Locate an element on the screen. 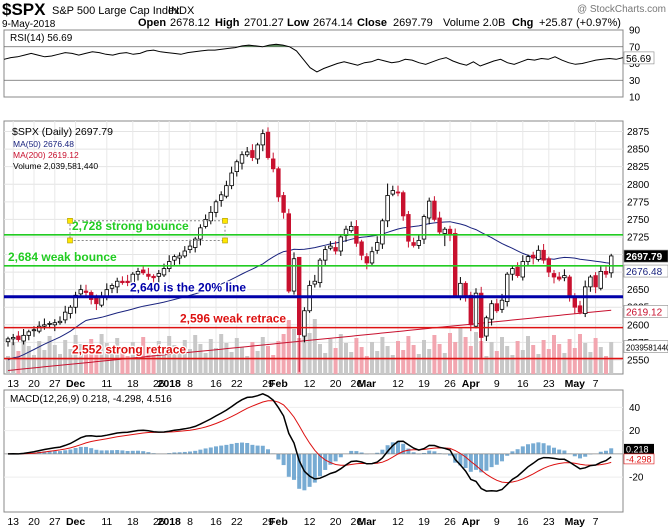  price-tick-label: 2550 is located at coordinates (638, 360).